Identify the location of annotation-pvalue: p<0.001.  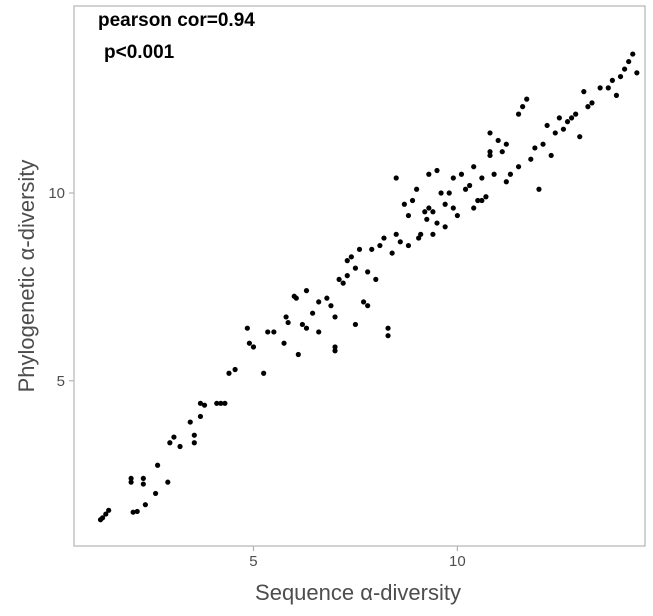
(139, 52).